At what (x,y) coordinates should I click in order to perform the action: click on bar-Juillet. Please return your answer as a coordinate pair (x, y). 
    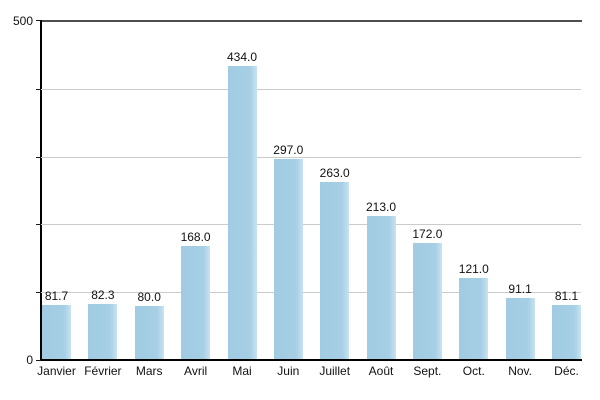
    Looking at the image, I should click on (335, 270).